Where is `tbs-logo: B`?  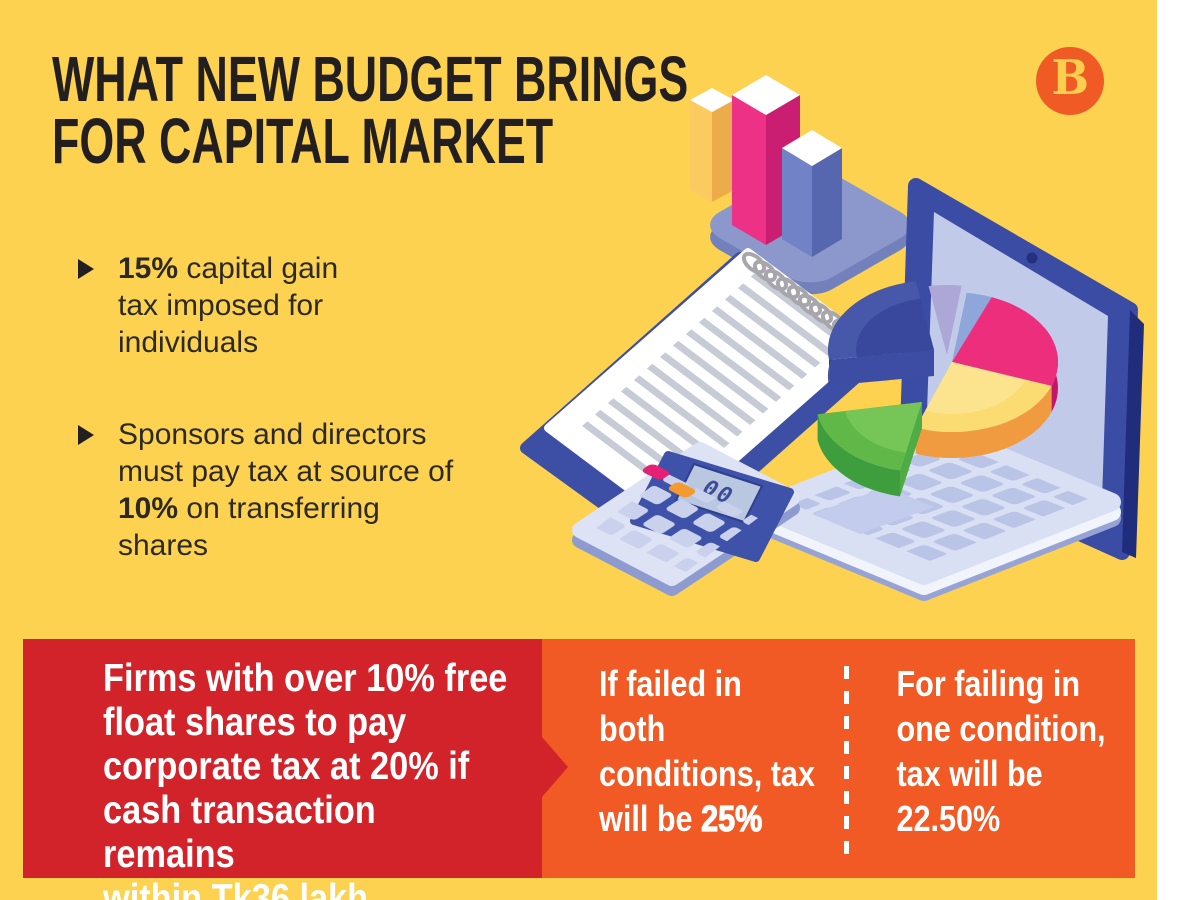
tbs-logo: B is located at coordinates (1070, 81).